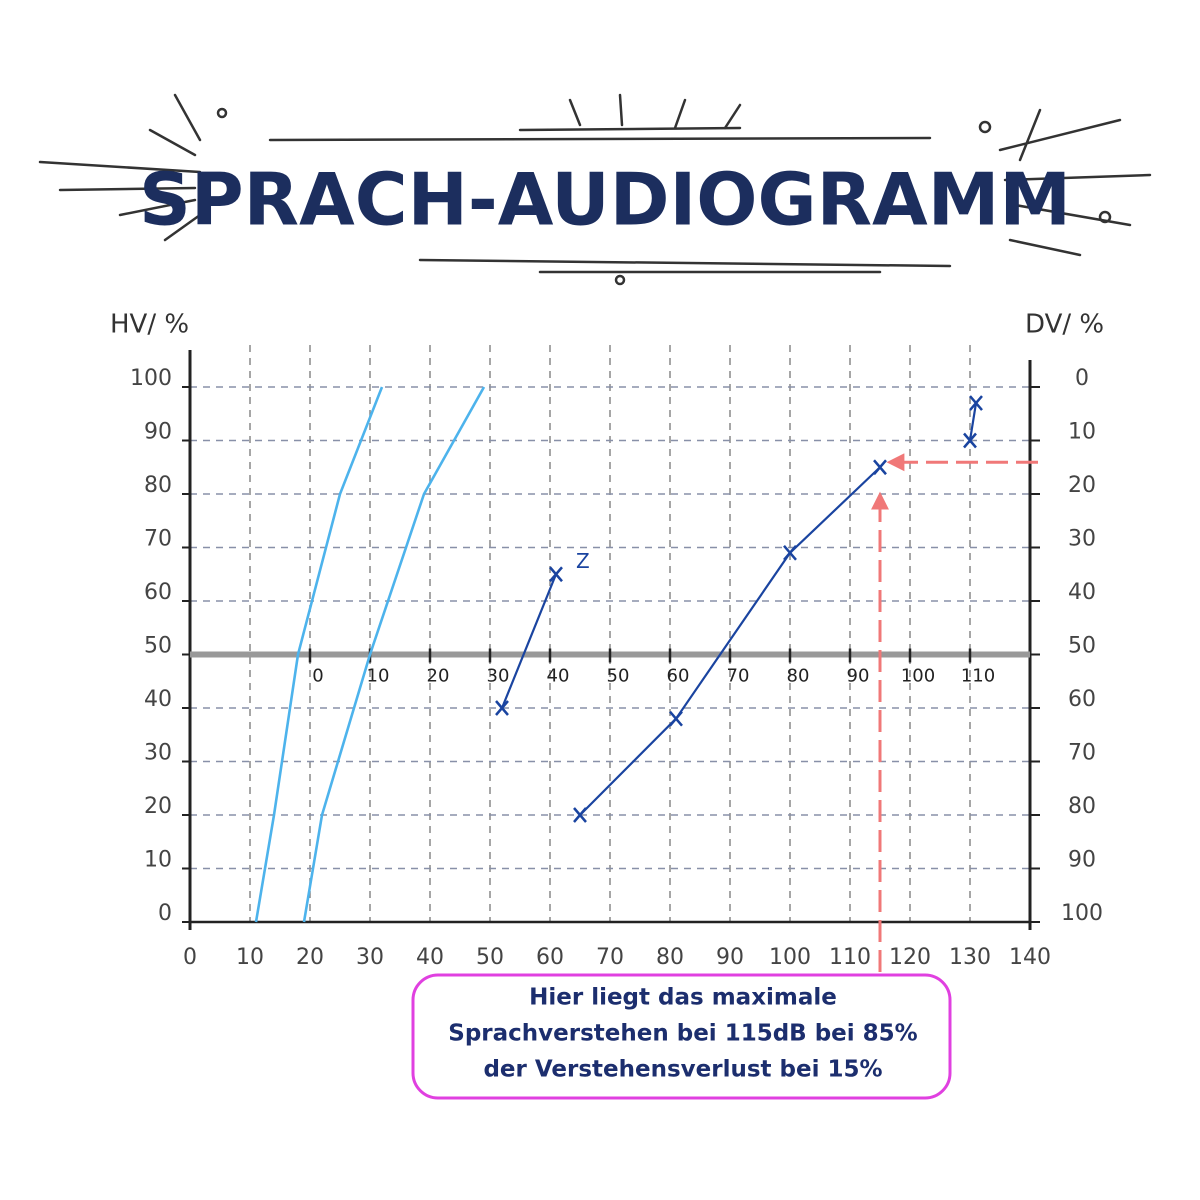 The width and height of the screenshot is (1200, 1200). I want to click on y-axis-label: HV/ %, so click(149, 325).